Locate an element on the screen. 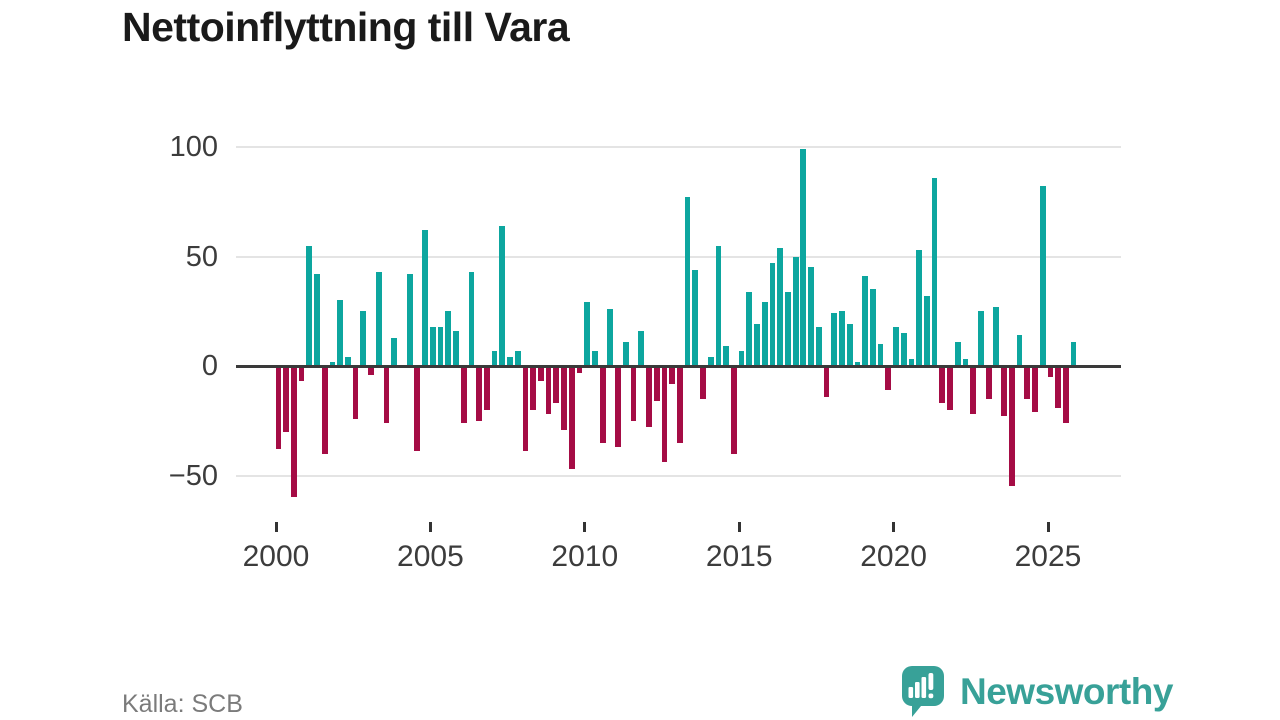 The image size is (1280, 720). source-label: Källa: SCB is located at coordinates (182, 704).